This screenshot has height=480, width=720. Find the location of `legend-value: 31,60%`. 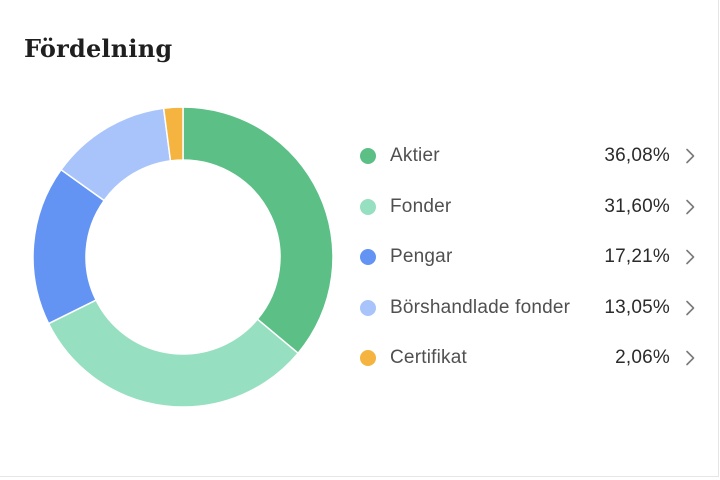

legend-value: 31,60% is located at coordinates (637, 206).